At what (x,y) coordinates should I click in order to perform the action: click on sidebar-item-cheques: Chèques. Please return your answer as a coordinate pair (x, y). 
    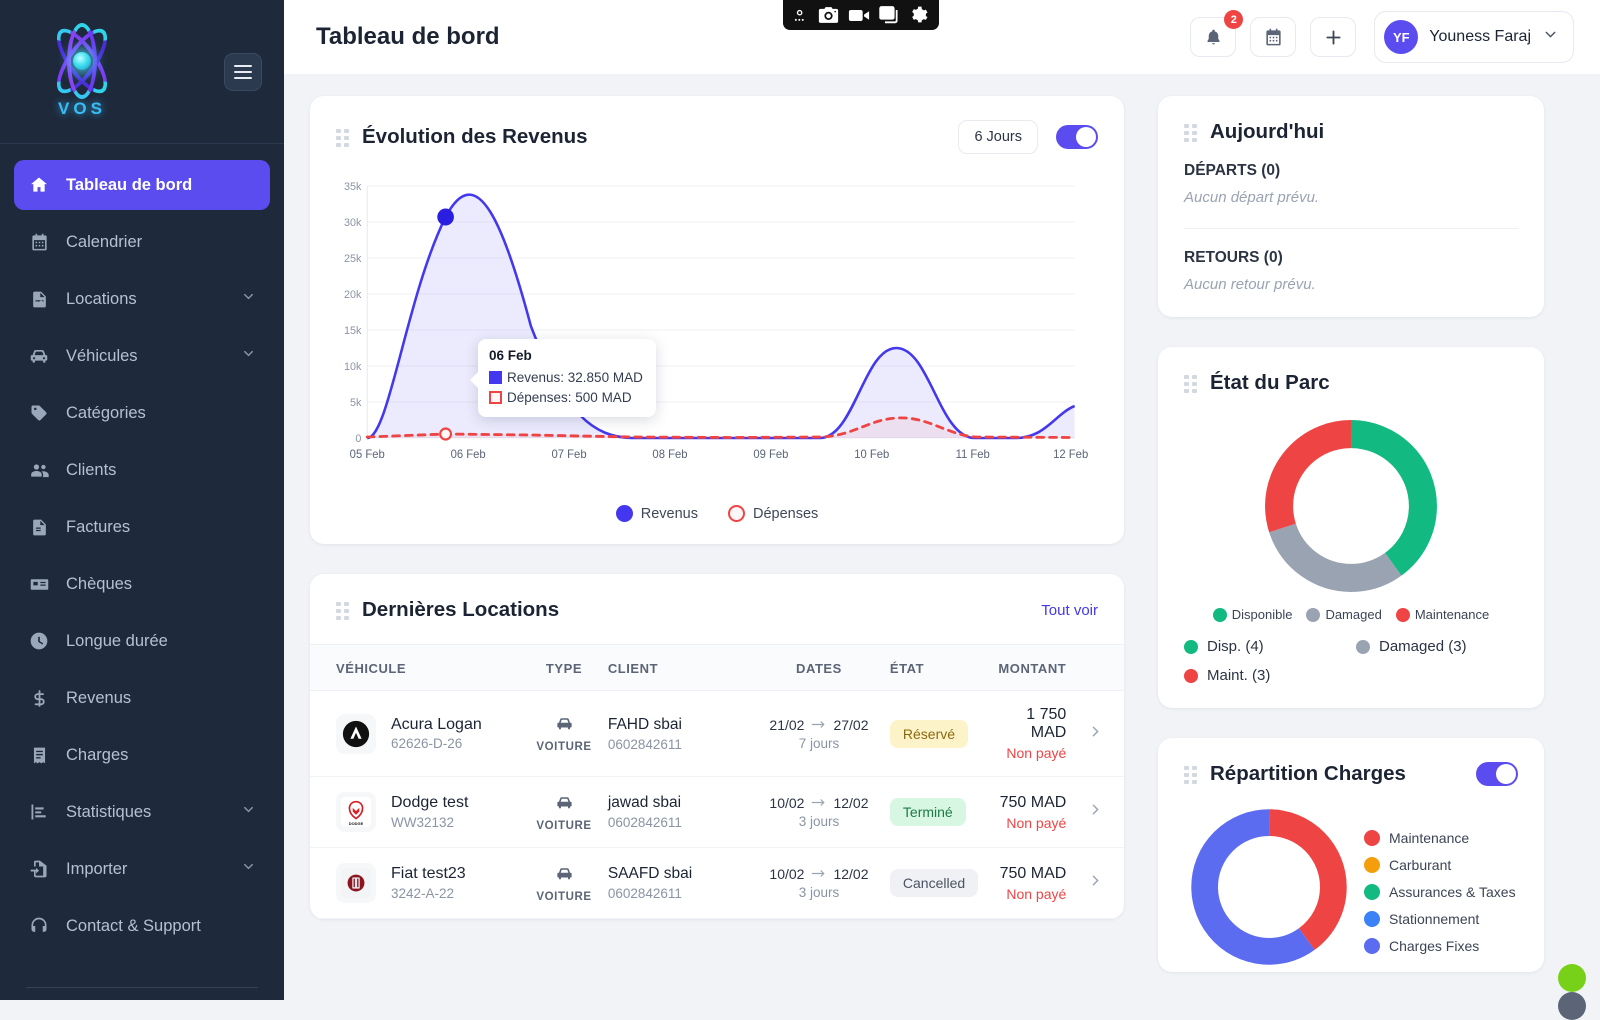
    Looking at the image, I should click on (142, 584).